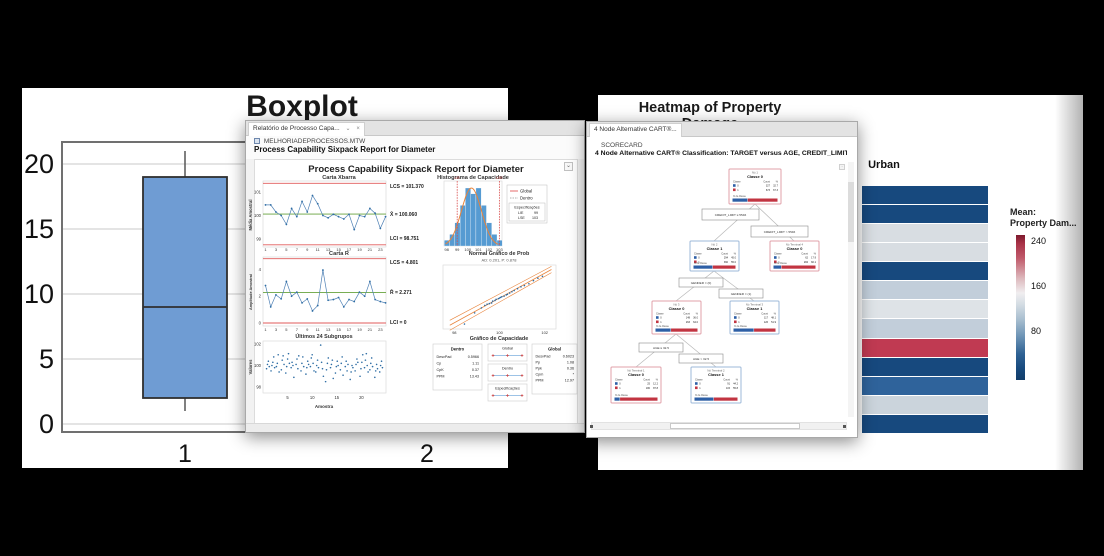 The image size is (1104, 556). Describe the element at coordinates (348, 129) in the screenshot. I see `cap-tab-collapse-icon: ⌄` at that location.